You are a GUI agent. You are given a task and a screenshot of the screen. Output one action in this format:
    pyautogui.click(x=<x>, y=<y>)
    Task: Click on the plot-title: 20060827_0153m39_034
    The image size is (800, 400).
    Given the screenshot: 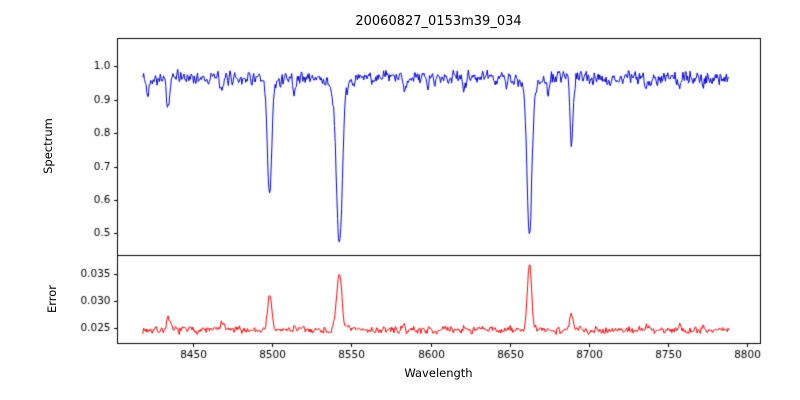 What is the action you would take?
    pyautogui.click(x=438, y=21)
    